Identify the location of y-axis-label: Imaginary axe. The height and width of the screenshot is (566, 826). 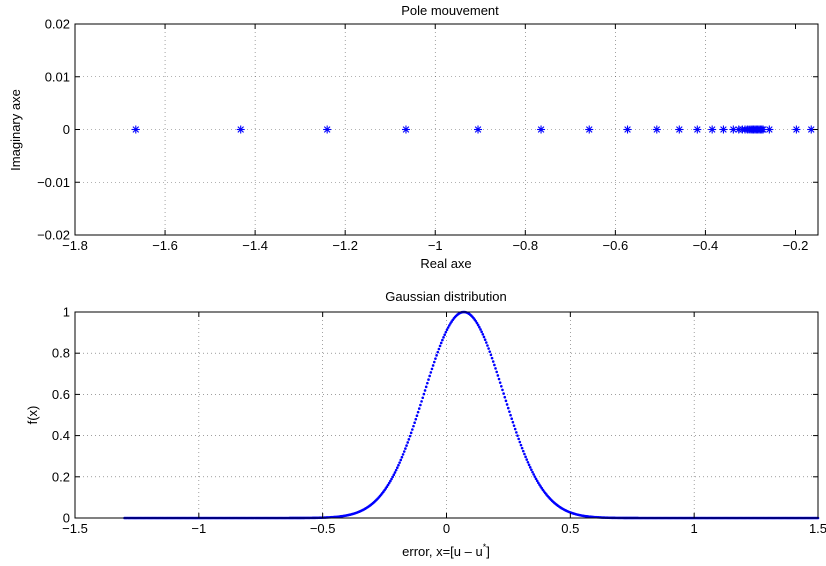
(15, 130).